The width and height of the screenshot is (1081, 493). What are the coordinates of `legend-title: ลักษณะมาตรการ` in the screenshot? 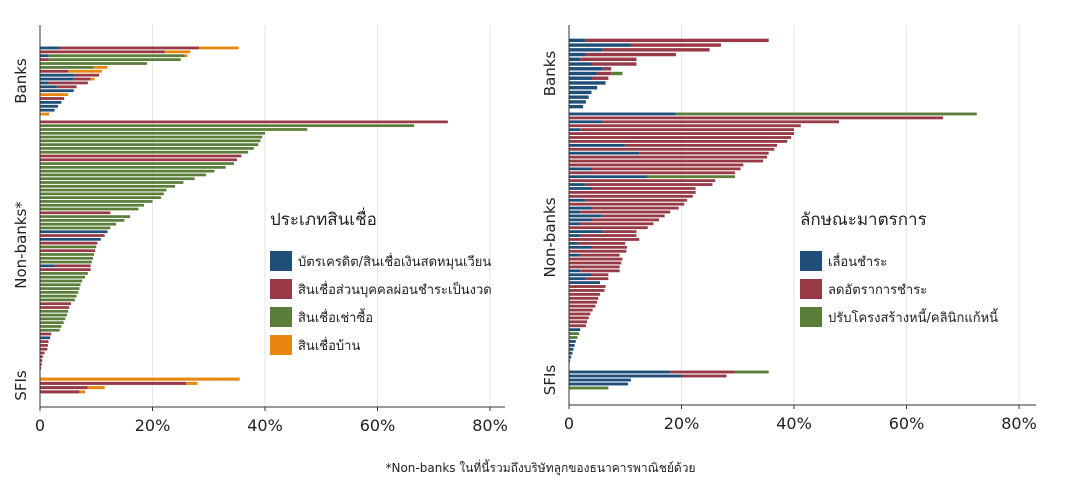 It's located at (863, 220).